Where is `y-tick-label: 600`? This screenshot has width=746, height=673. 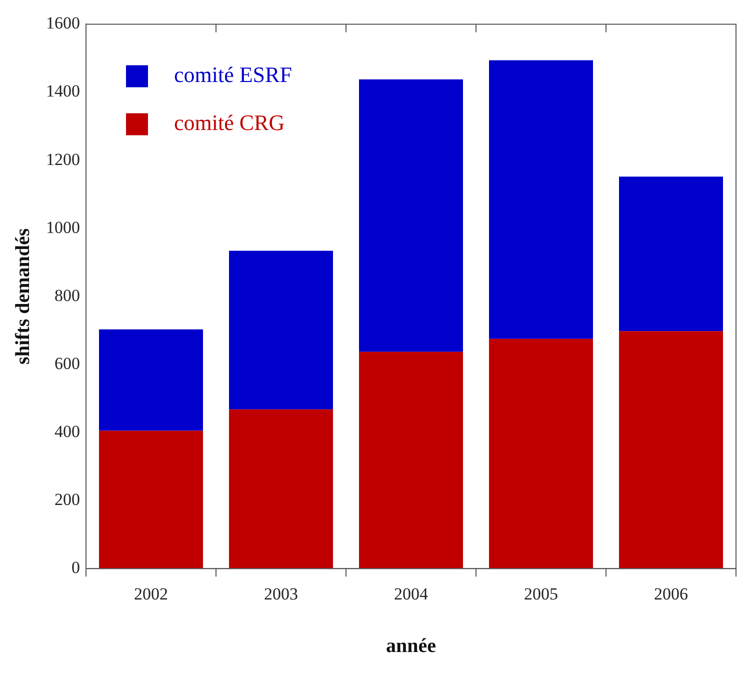
y-tick-label: 600 is located at coordinates (67, 363).